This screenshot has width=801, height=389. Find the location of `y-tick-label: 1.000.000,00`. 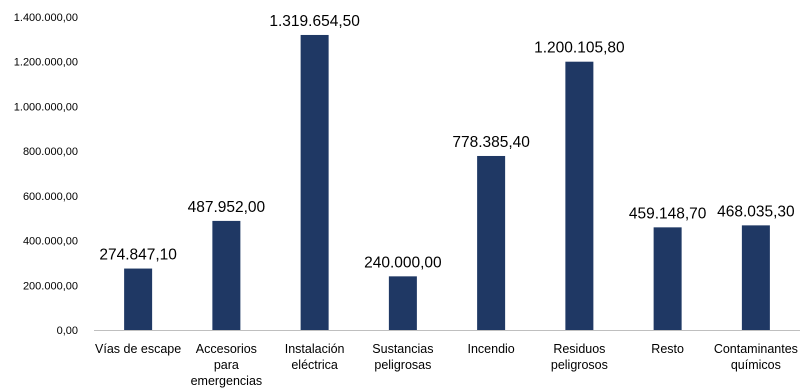

y-tick-label: 1.000.000,00 is located at coordinates (46, 107).